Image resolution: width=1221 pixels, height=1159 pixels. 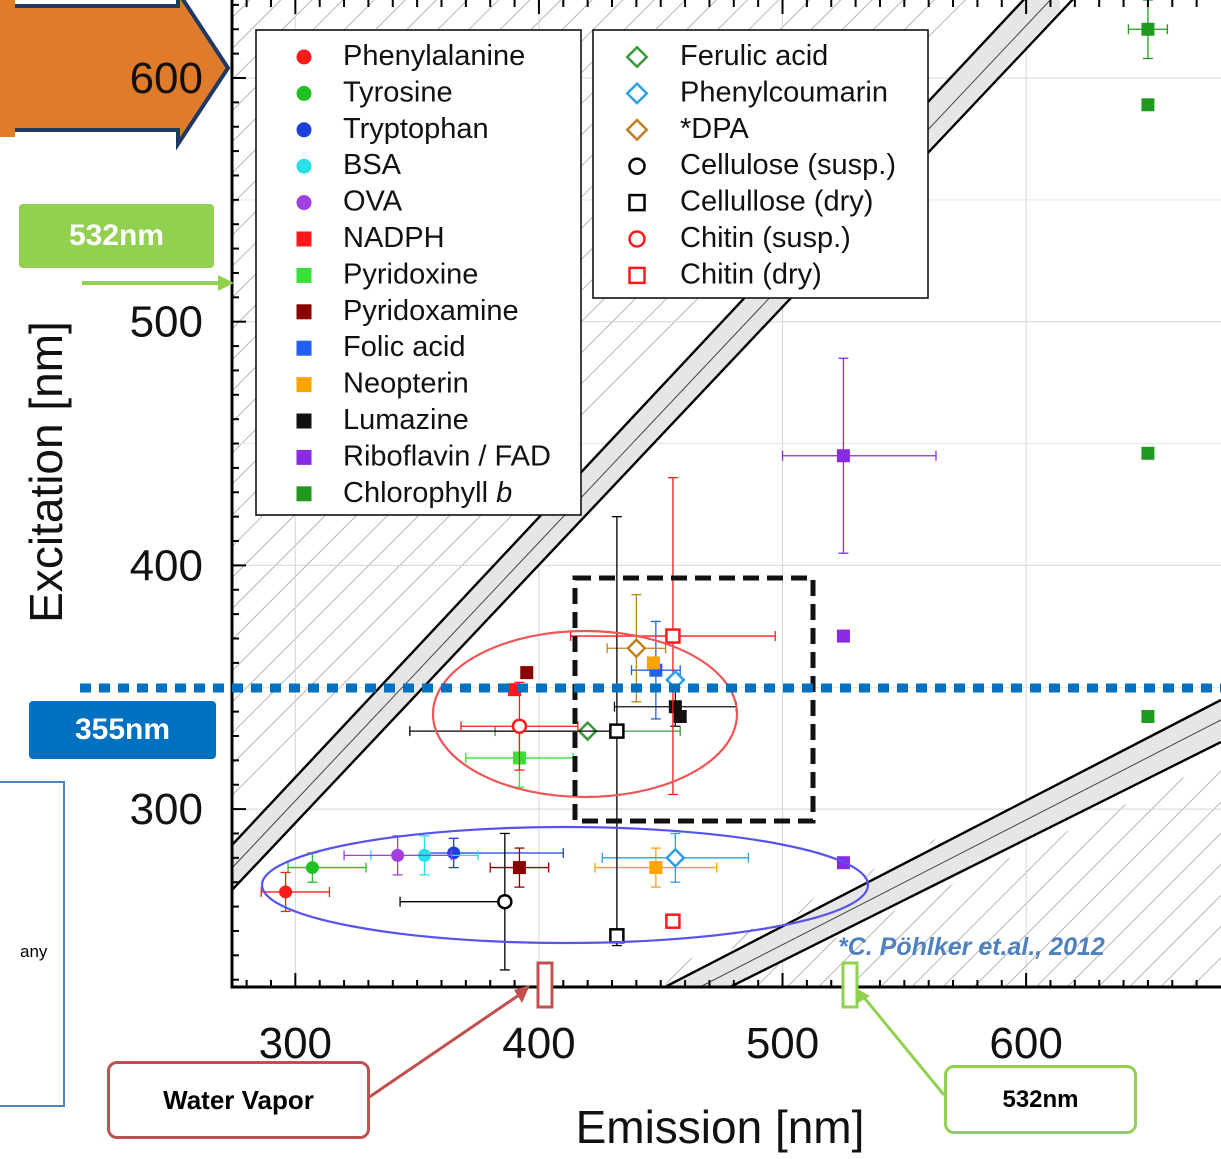 What do you see at coordinates (538, 1043) in the screenshot?
I see `x-tick-label: 400` at bounding box center [538, 1043].